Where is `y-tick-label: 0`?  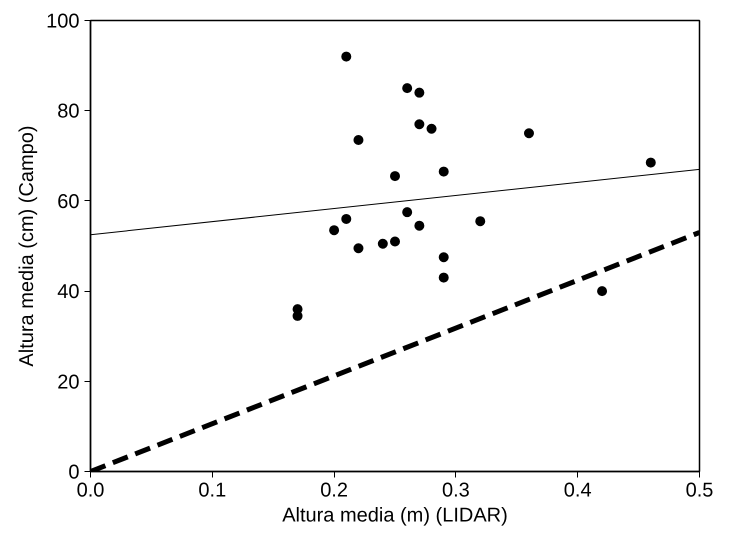 y-tick-label: 0 is located at coordinates (74, 473).